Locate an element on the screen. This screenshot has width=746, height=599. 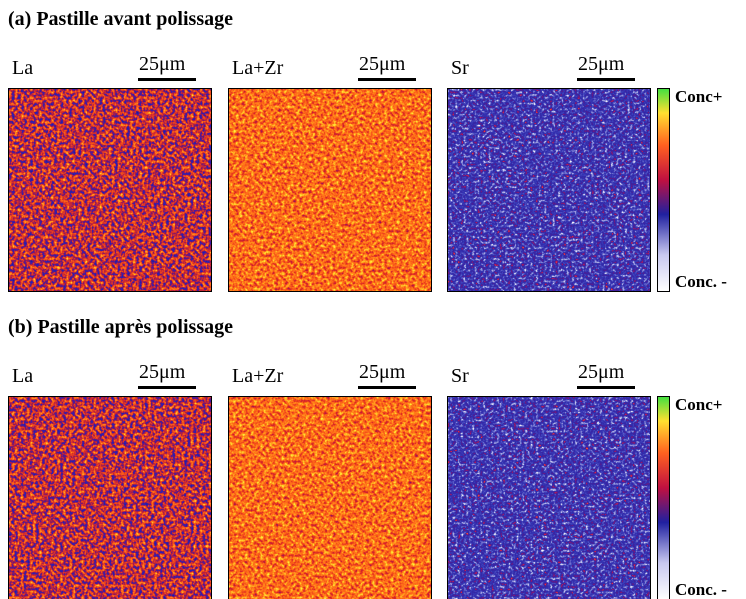
panel-title: (a) Pastille avant polissage is located at coordinates (120, 19).